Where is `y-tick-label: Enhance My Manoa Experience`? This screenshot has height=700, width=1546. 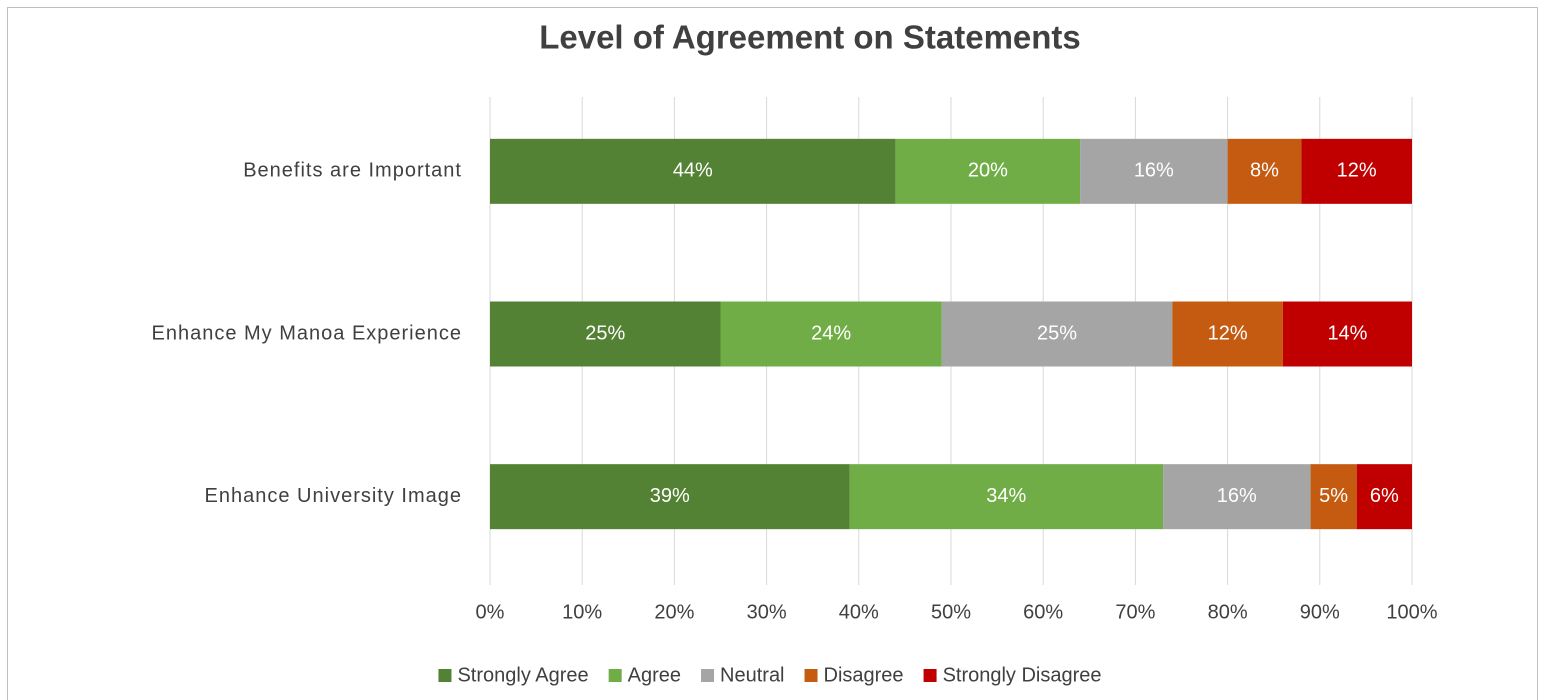
y-tick-label: Enhance My Manoa Experience is located at coordinates (307, 333).